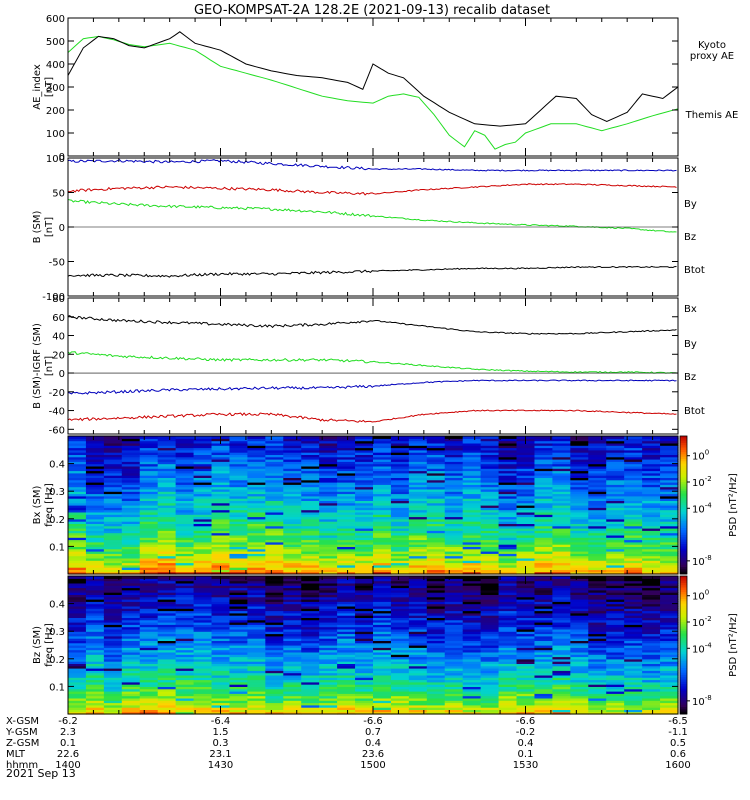 The image size is (750, 800). Describe the element at coordinates (57, 465) in the screenshot. I see `y-tick-label: 0.4` at that location.